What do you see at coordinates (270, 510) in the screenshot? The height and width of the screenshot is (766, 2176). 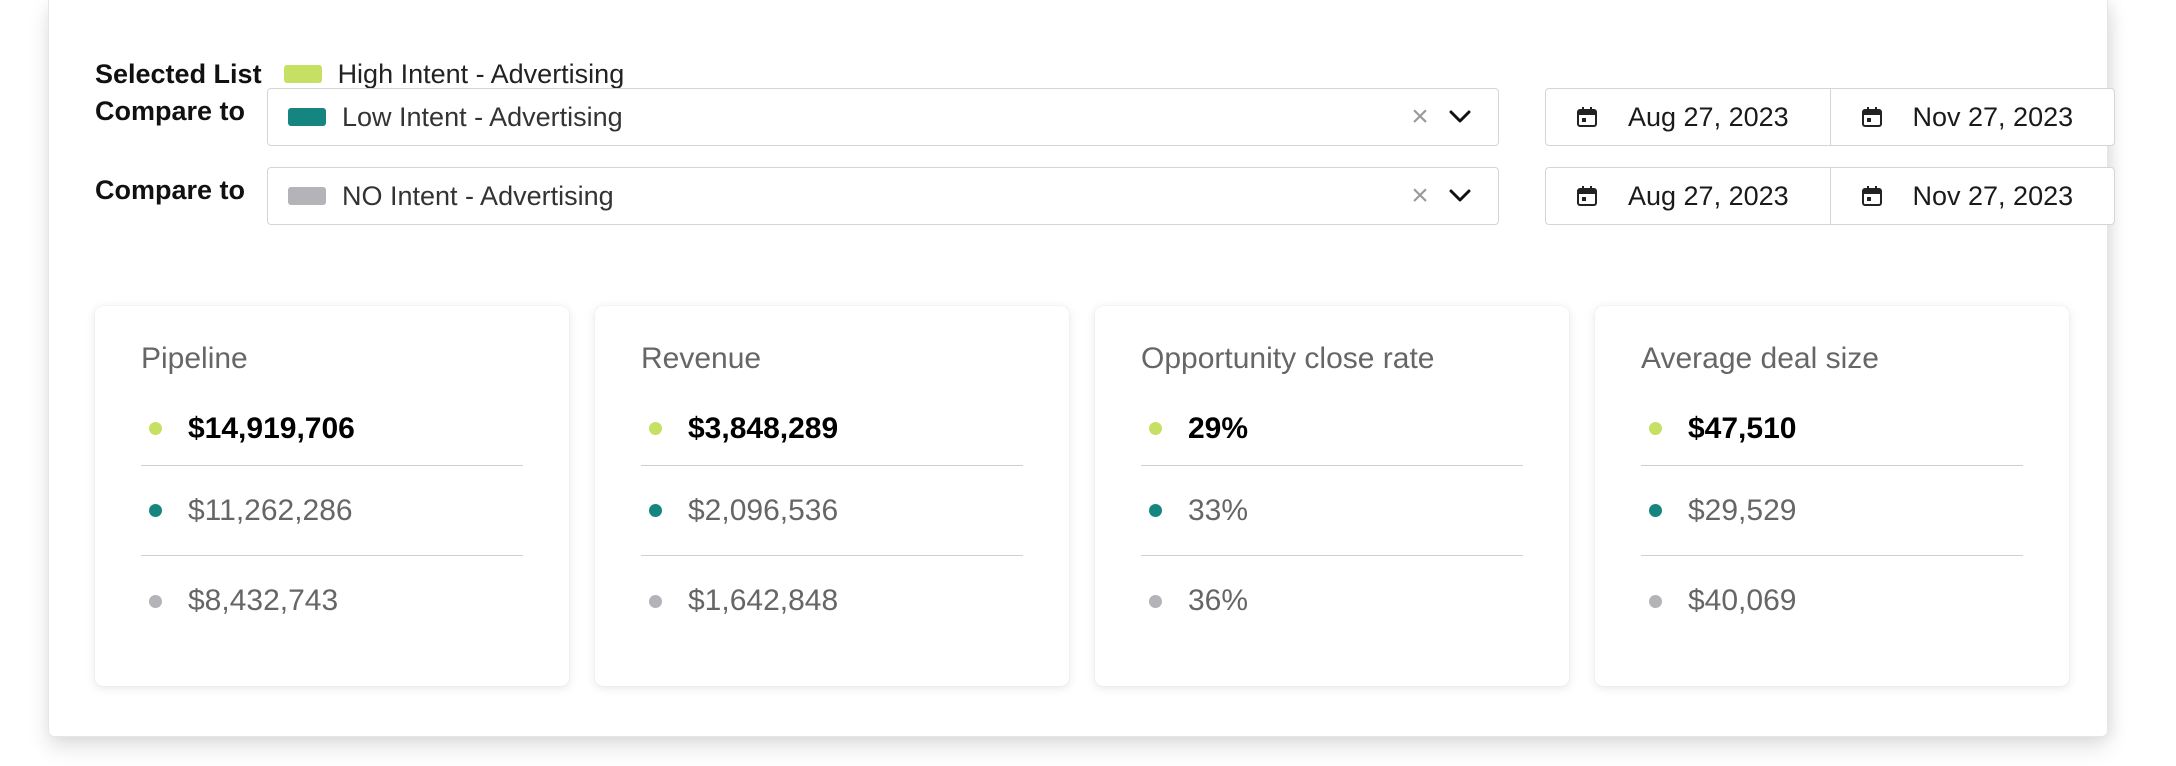 I see `metric-value: $11,262,286` at bounding box center [270, 510].